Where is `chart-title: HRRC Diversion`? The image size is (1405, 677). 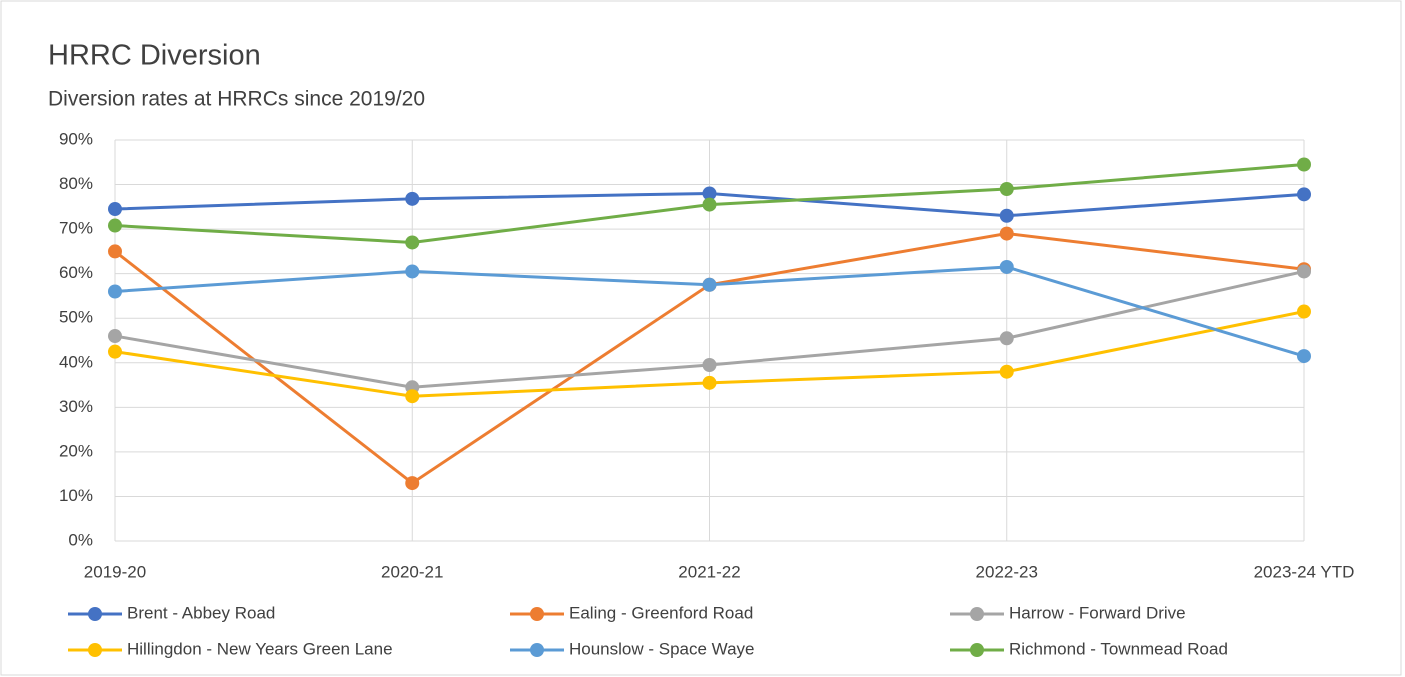
chart-title: HRRC Diversion is located at coordinates (154, 56).